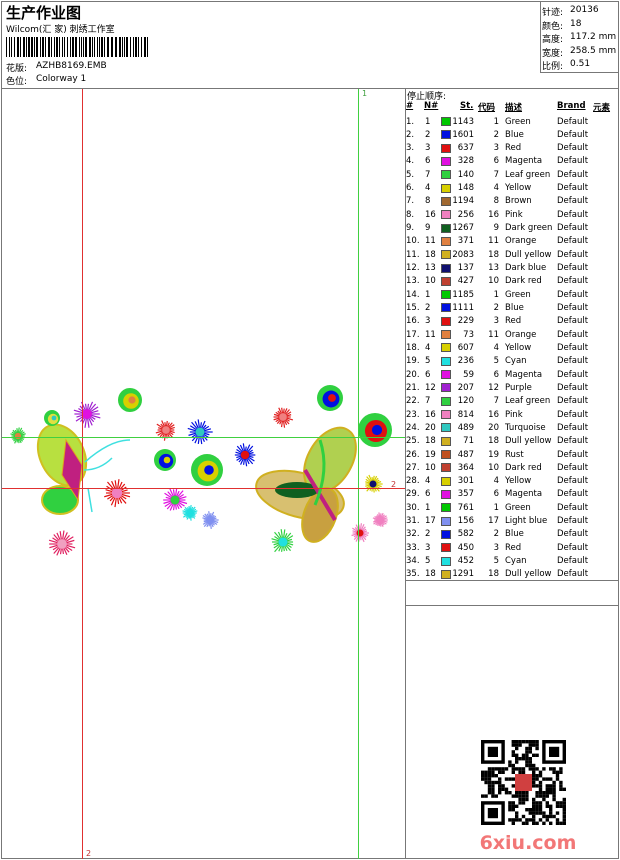 The image size is (620, 860). I want to click on stitch-count: 371, so click(465, 241).